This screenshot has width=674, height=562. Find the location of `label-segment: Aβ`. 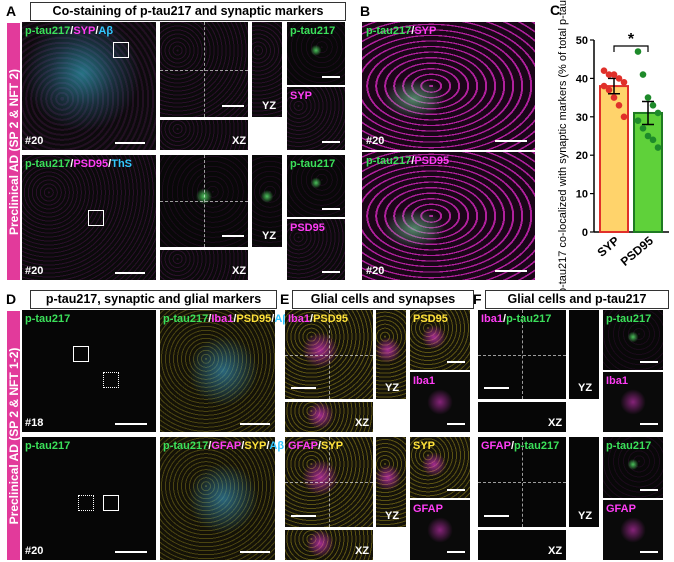

label-segment: Aβ is located at coordinates (277, 446).